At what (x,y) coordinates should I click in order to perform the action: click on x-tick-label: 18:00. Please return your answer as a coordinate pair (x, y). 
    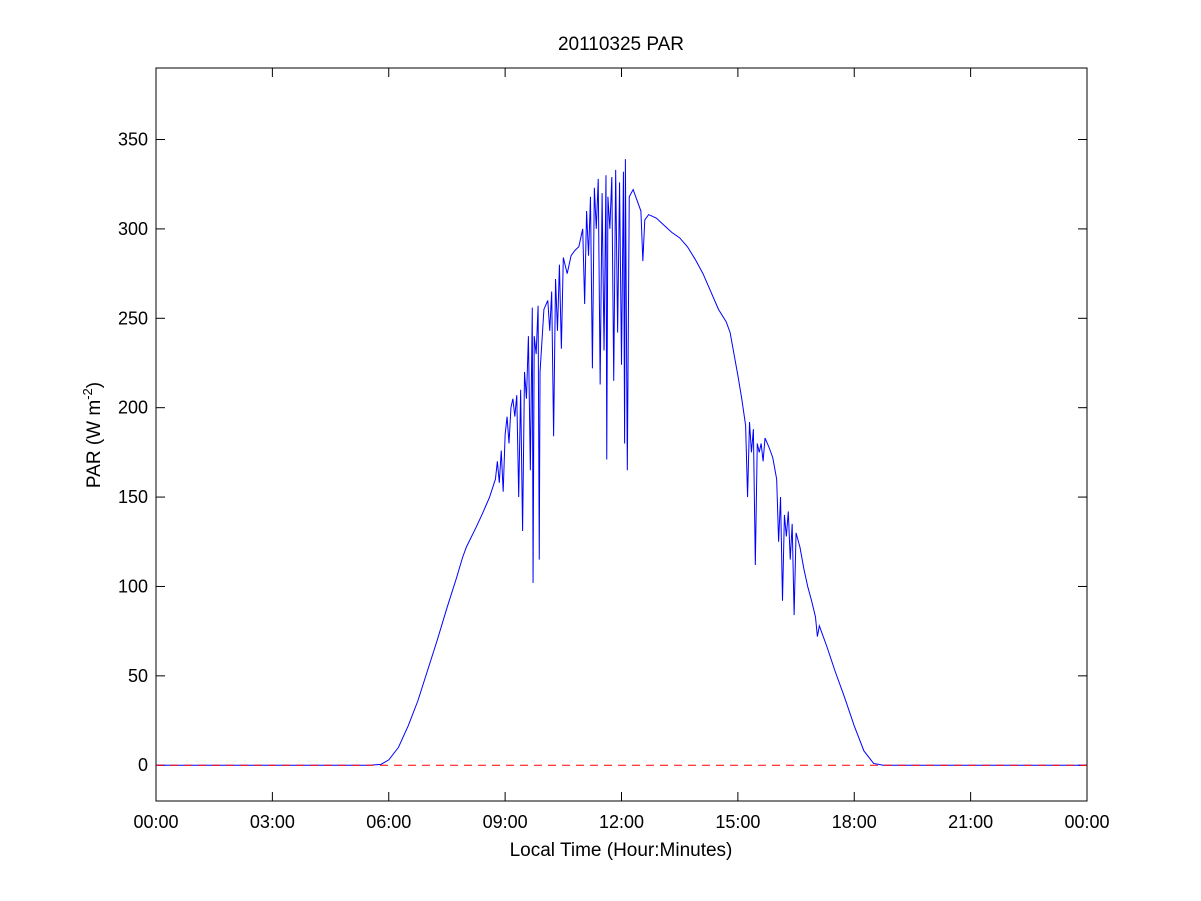
    Looking at the image, I should click on (854, 822).